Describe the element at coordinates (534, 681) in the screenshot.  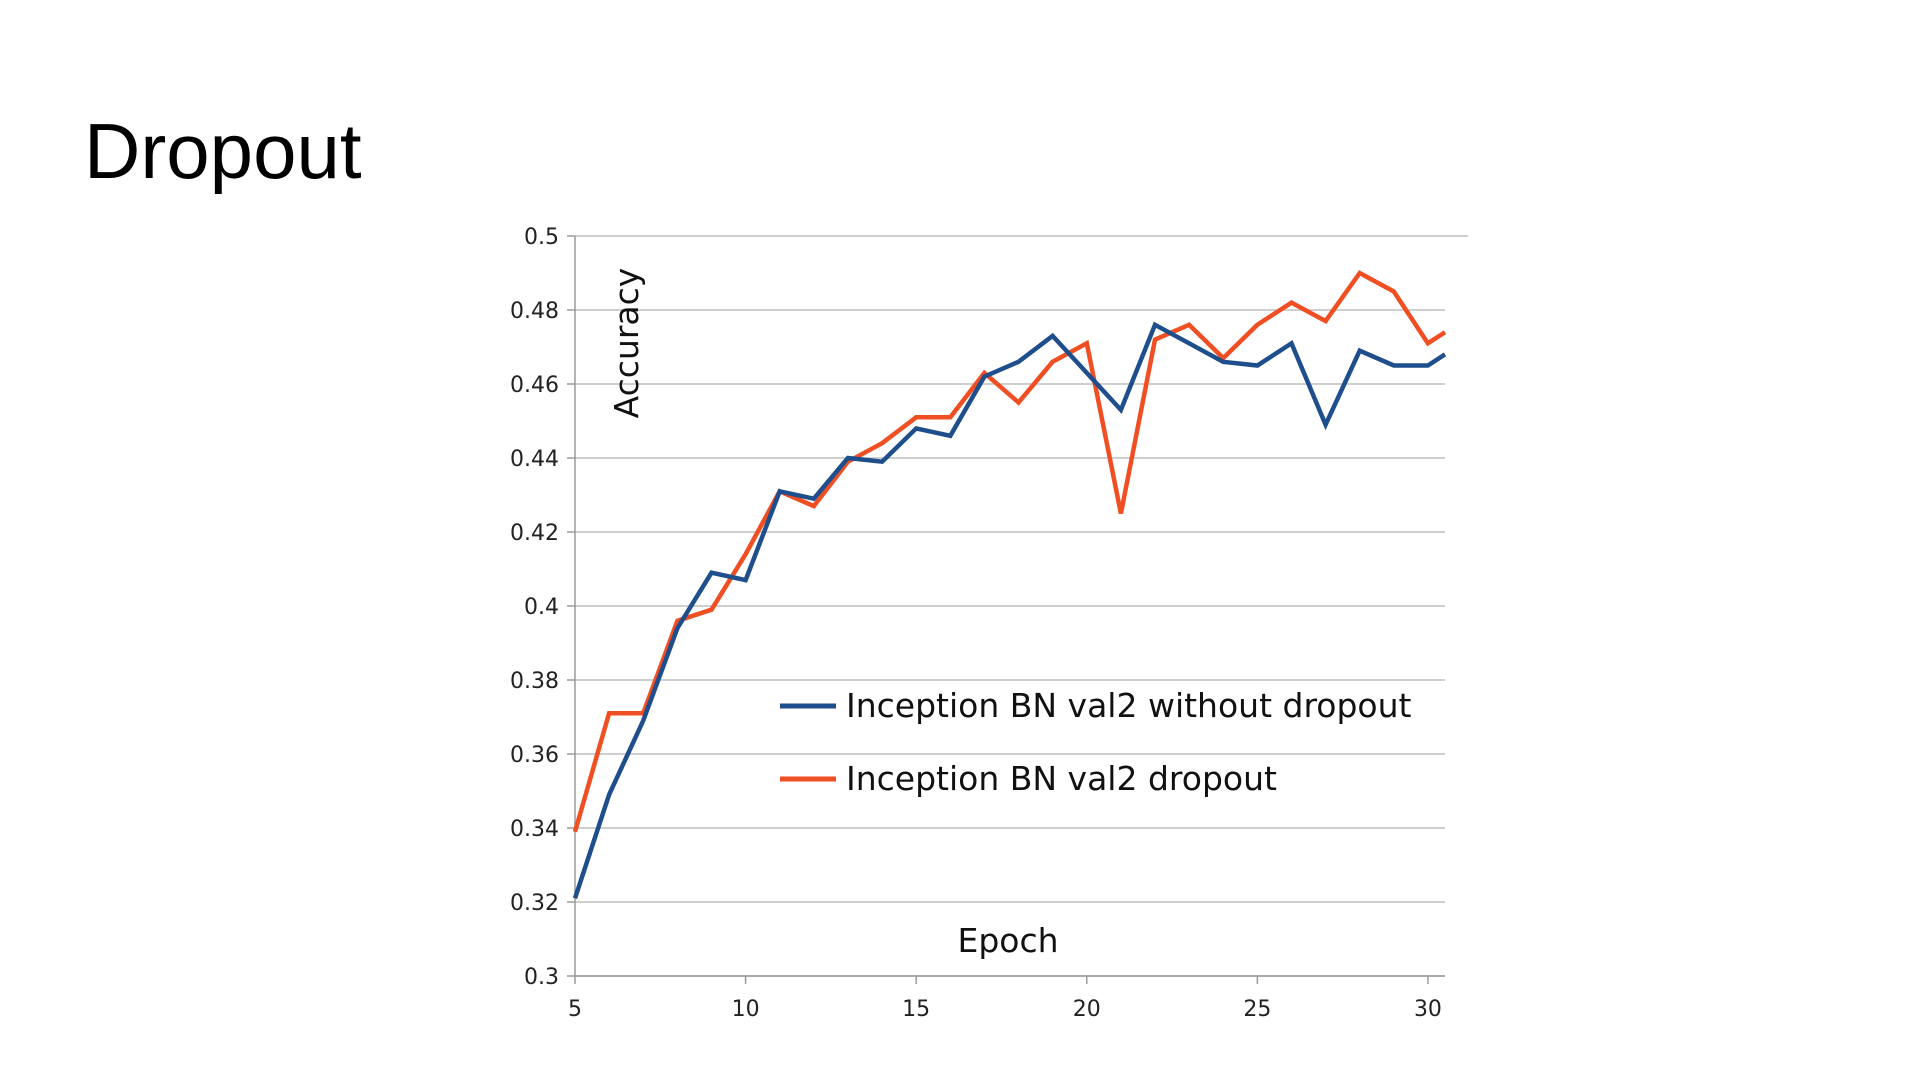
I see `y-tick-label: 0.38` at that location.